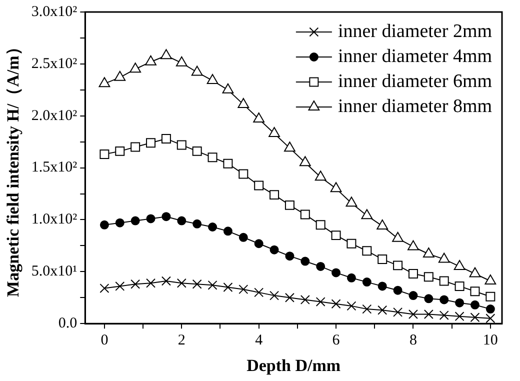 The image size is (520, 381). Describe the element at coordinates (54, 12) in the screenshot. I see `y-tick-label: 3.0x10²` at that location.